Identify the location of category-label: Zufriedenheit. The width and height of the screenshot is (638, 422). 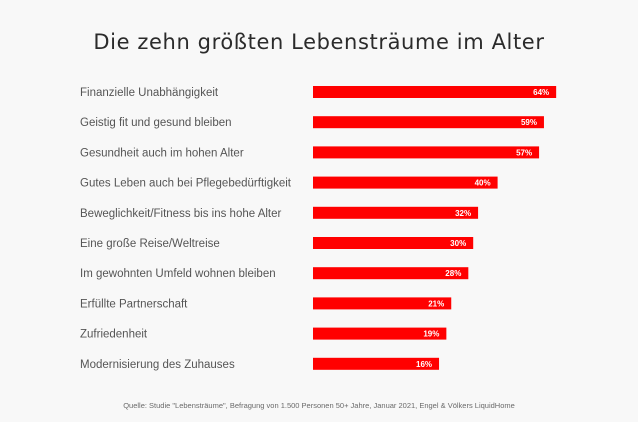
(114, 335).